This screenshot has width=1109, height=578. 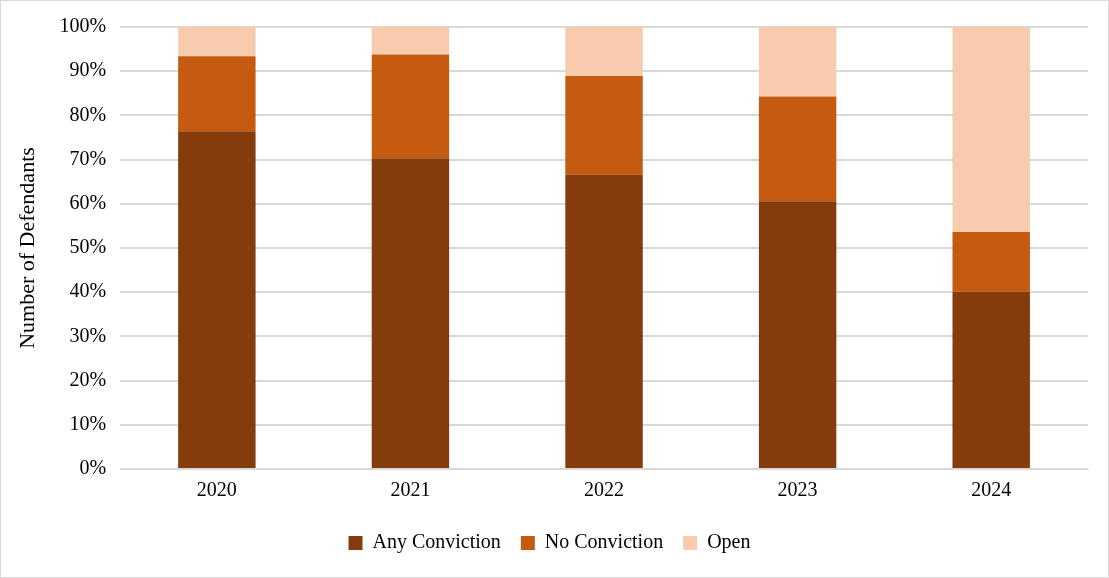 I want to click on y-tick-label: 0%, so click(x=93, y=467).